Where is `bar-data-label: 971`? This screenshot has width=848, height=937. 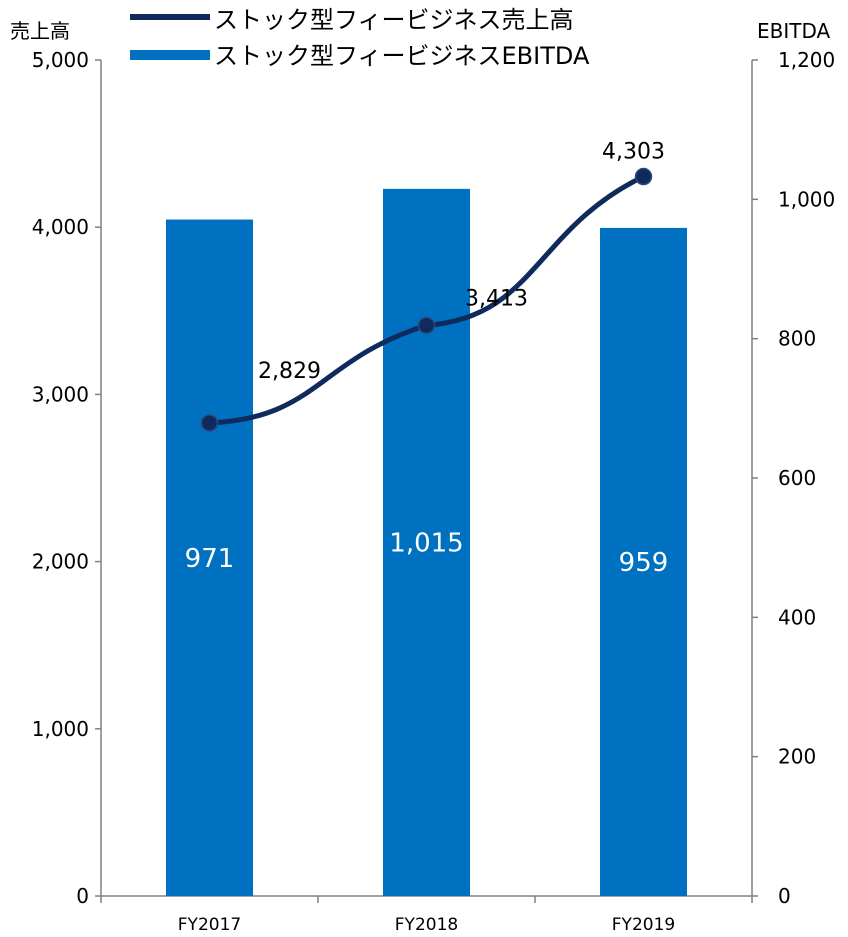 bar-data-label: 971 is located at coordinates (210, 559).